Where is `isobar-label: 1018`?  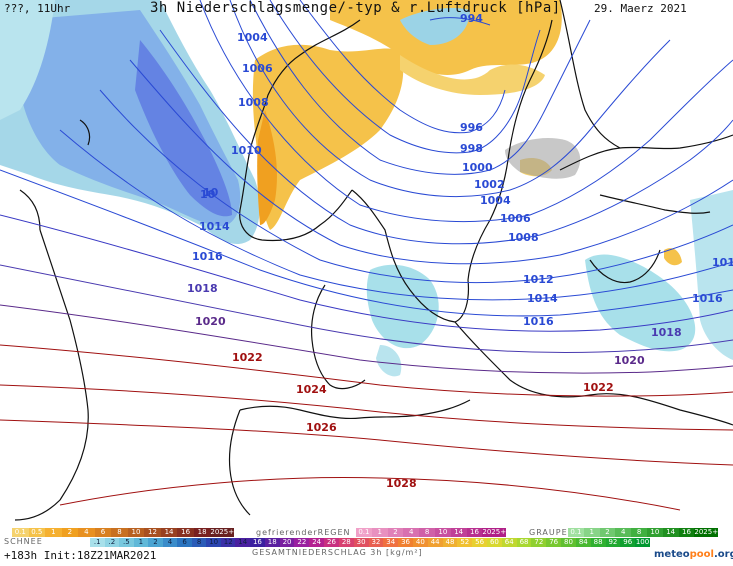 isobar-label: 1018 is located at coordinates (202, 288).